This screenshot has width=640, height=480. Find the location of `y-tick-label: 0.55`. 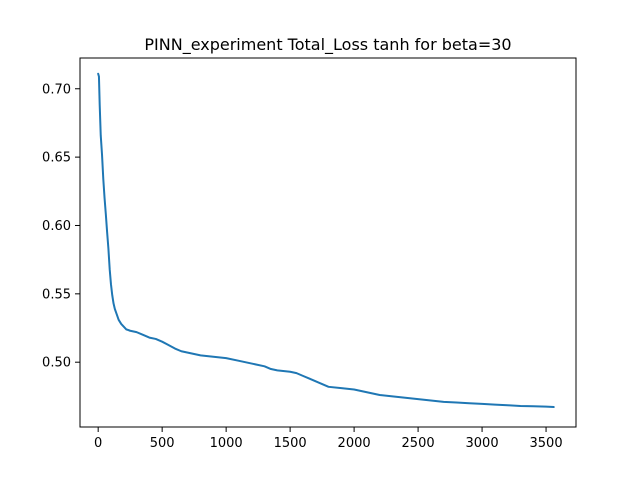

y-tick-label: 0.55 is located at coordinates (56, 294).